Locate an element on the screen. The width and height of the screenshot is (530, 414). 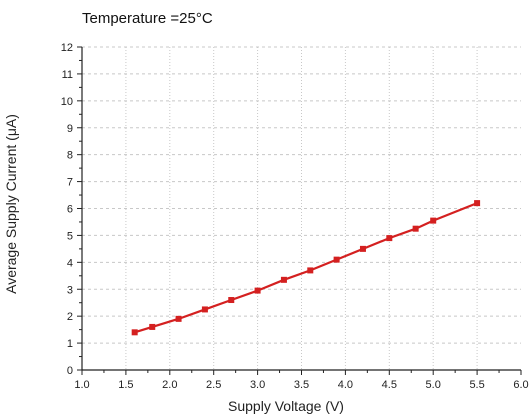
x-tick-label: 5.0 is located at coordinates (433, 385).